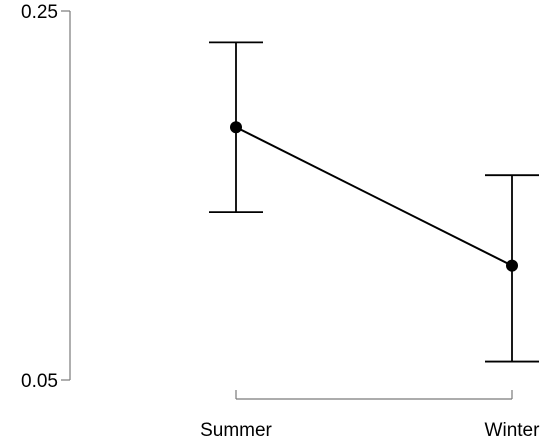 The image size is (550, 441). Describe the element at coordinates (39, 12) in the screenshot. I see `y-tick-label: 0.25` at that location.